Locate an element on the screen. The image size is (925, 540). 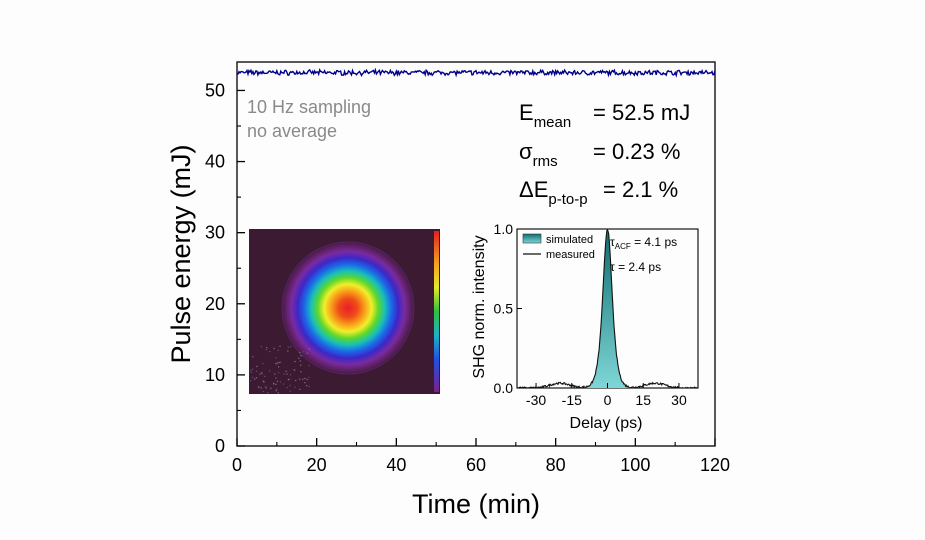
svg-text: ΔEp-to-p is located at coordinates (553, 192).